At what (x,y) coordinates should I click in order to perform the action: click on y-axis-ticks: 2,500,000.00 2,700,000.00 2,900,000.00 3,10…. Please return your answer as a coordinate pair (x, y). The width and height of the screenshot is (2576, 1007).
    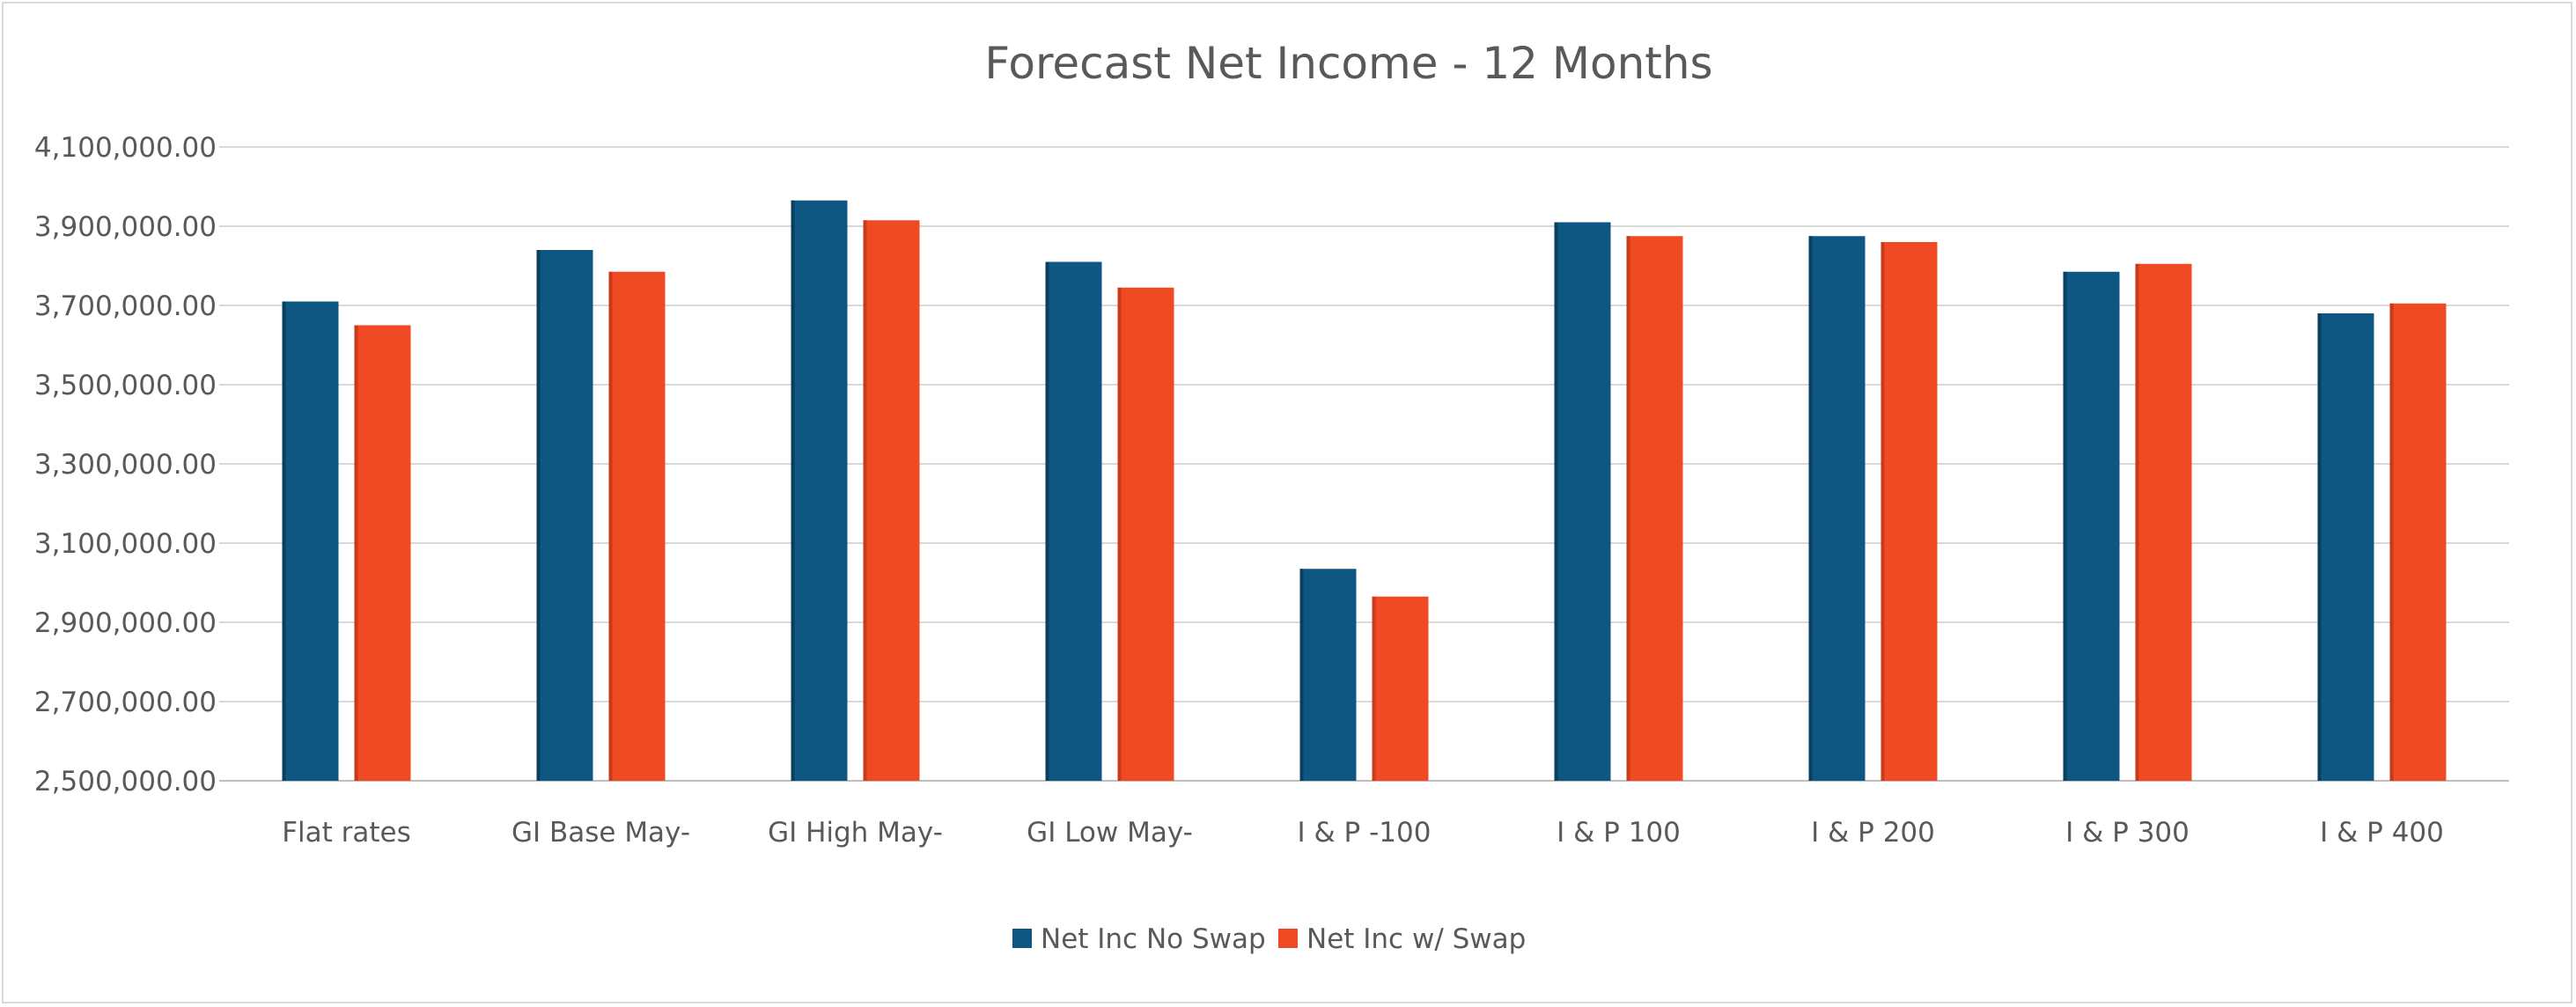
    Looking at the image, I should click on (126, 465).